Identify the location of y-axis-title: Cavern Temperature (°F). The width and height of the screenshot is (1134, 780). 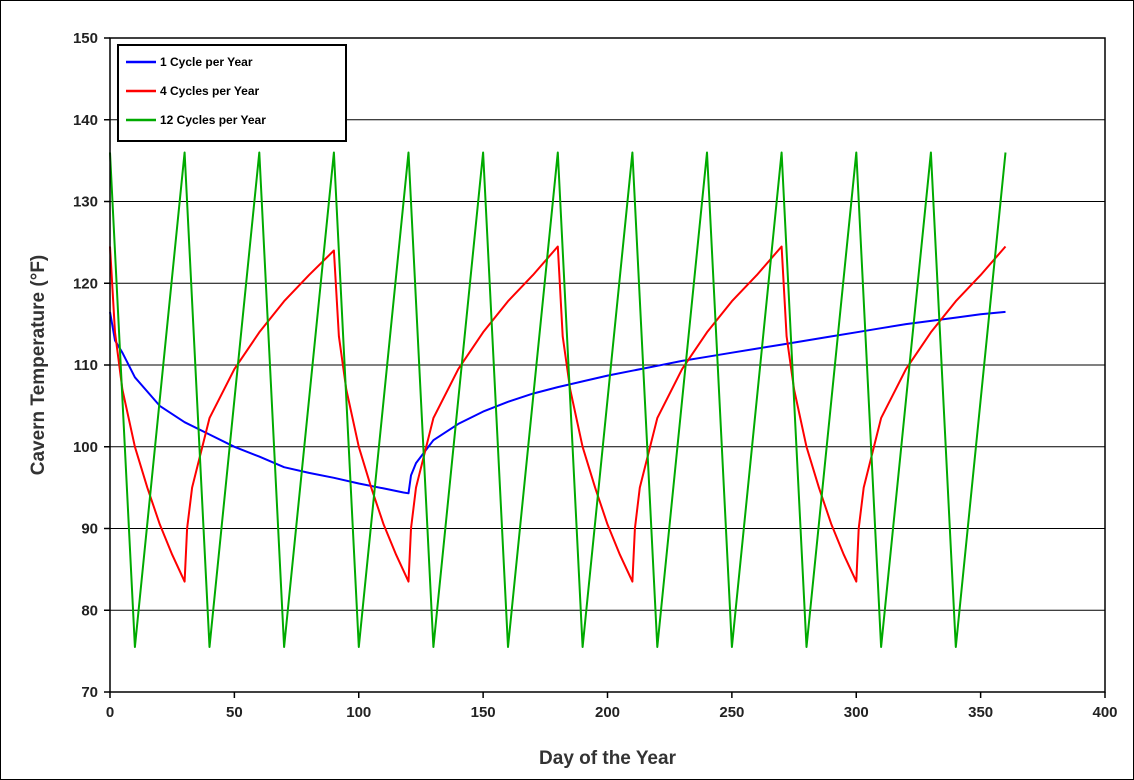
(38, 365).